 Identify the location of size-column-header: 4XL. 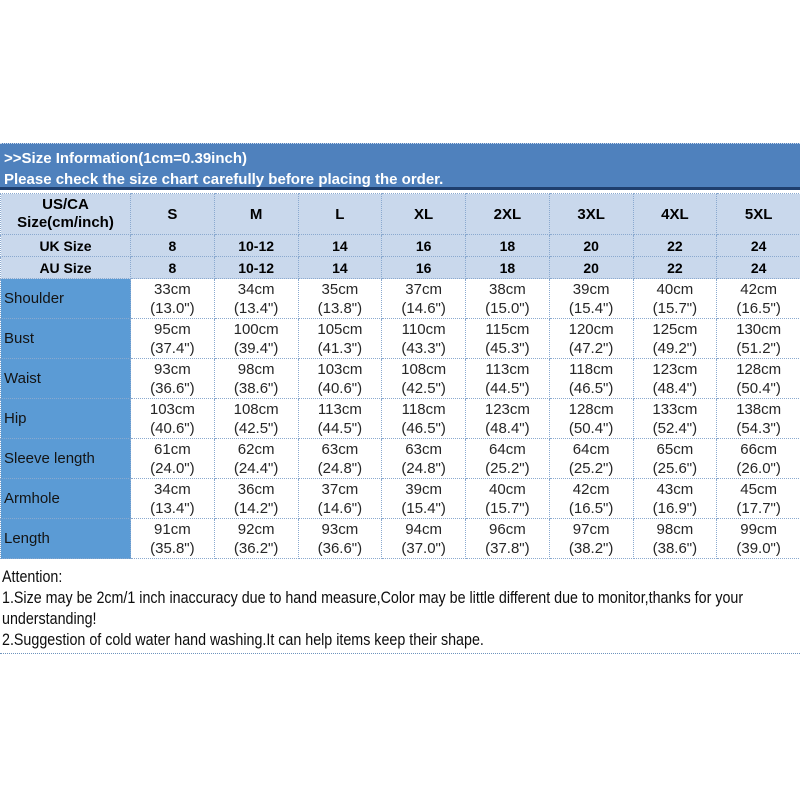
(675, 214).